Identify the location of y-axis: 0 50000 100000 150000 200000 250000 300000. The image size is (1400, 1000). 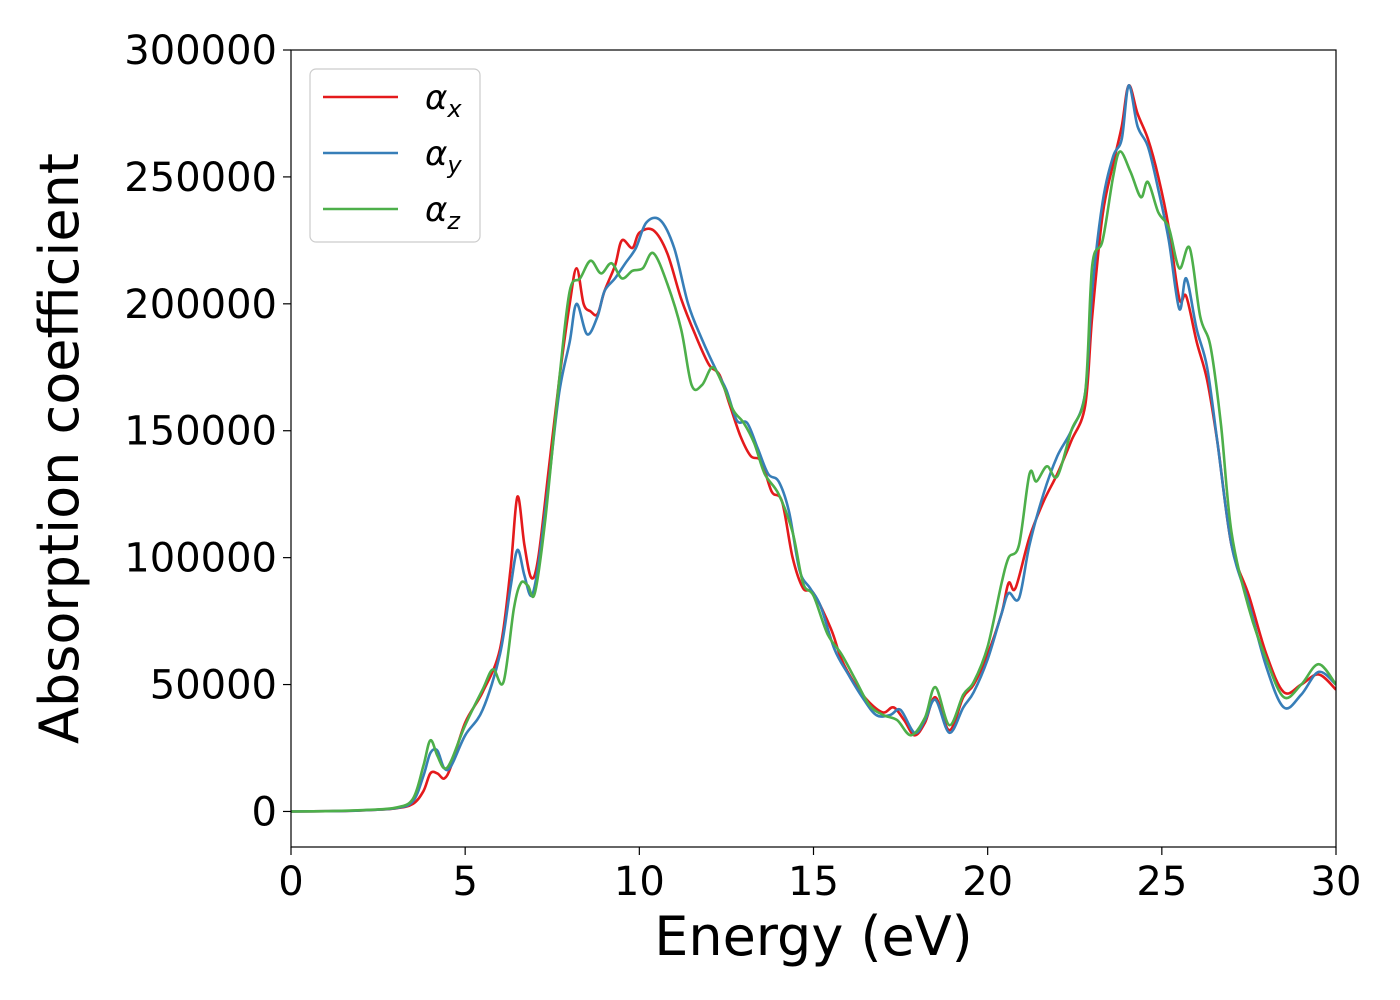
(207, 431).